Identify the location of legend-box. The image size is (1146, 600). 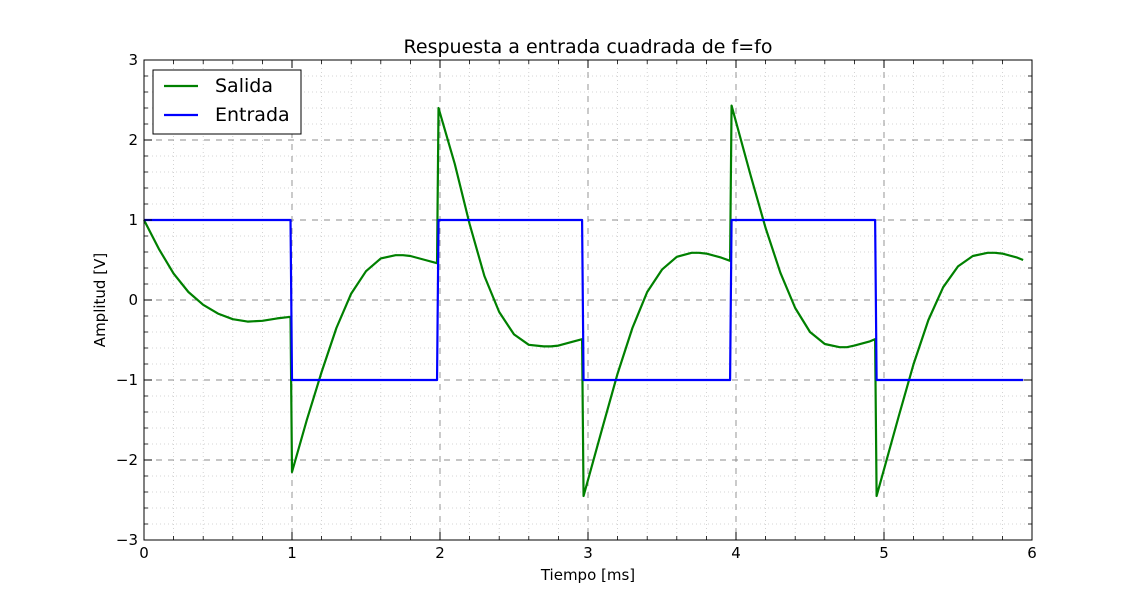
(227, 102).